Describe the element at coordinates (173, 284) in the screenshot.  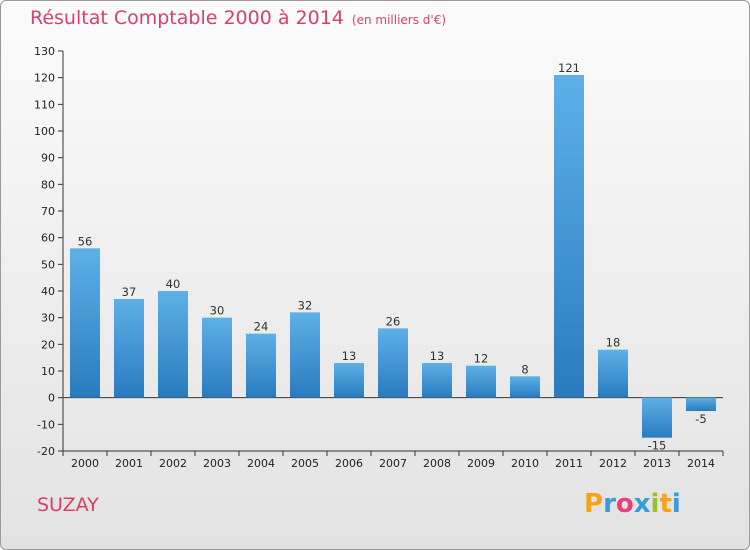
I see `data-label-2002: 40` at that location.